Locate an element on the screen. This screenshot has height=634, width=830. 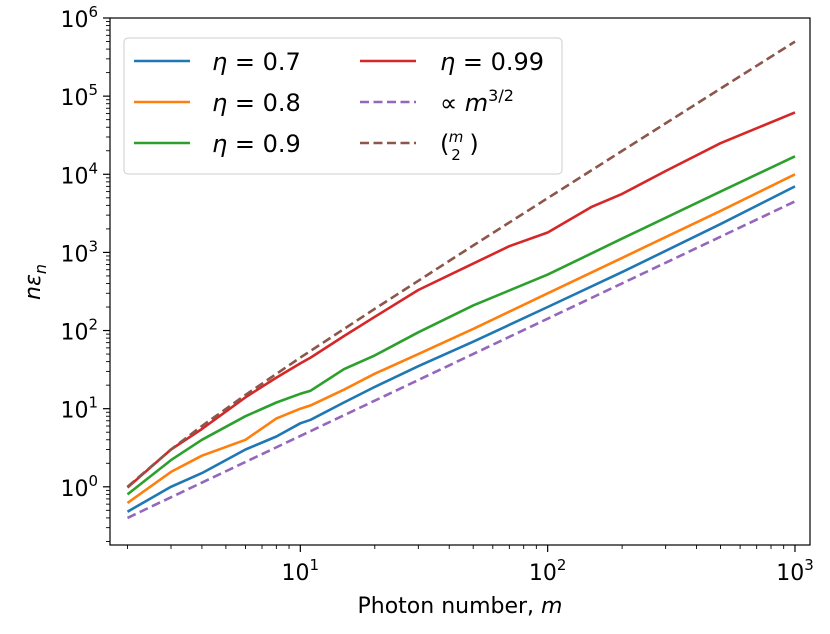
y-axis-label: nεn is located at coordinates (35, 282).